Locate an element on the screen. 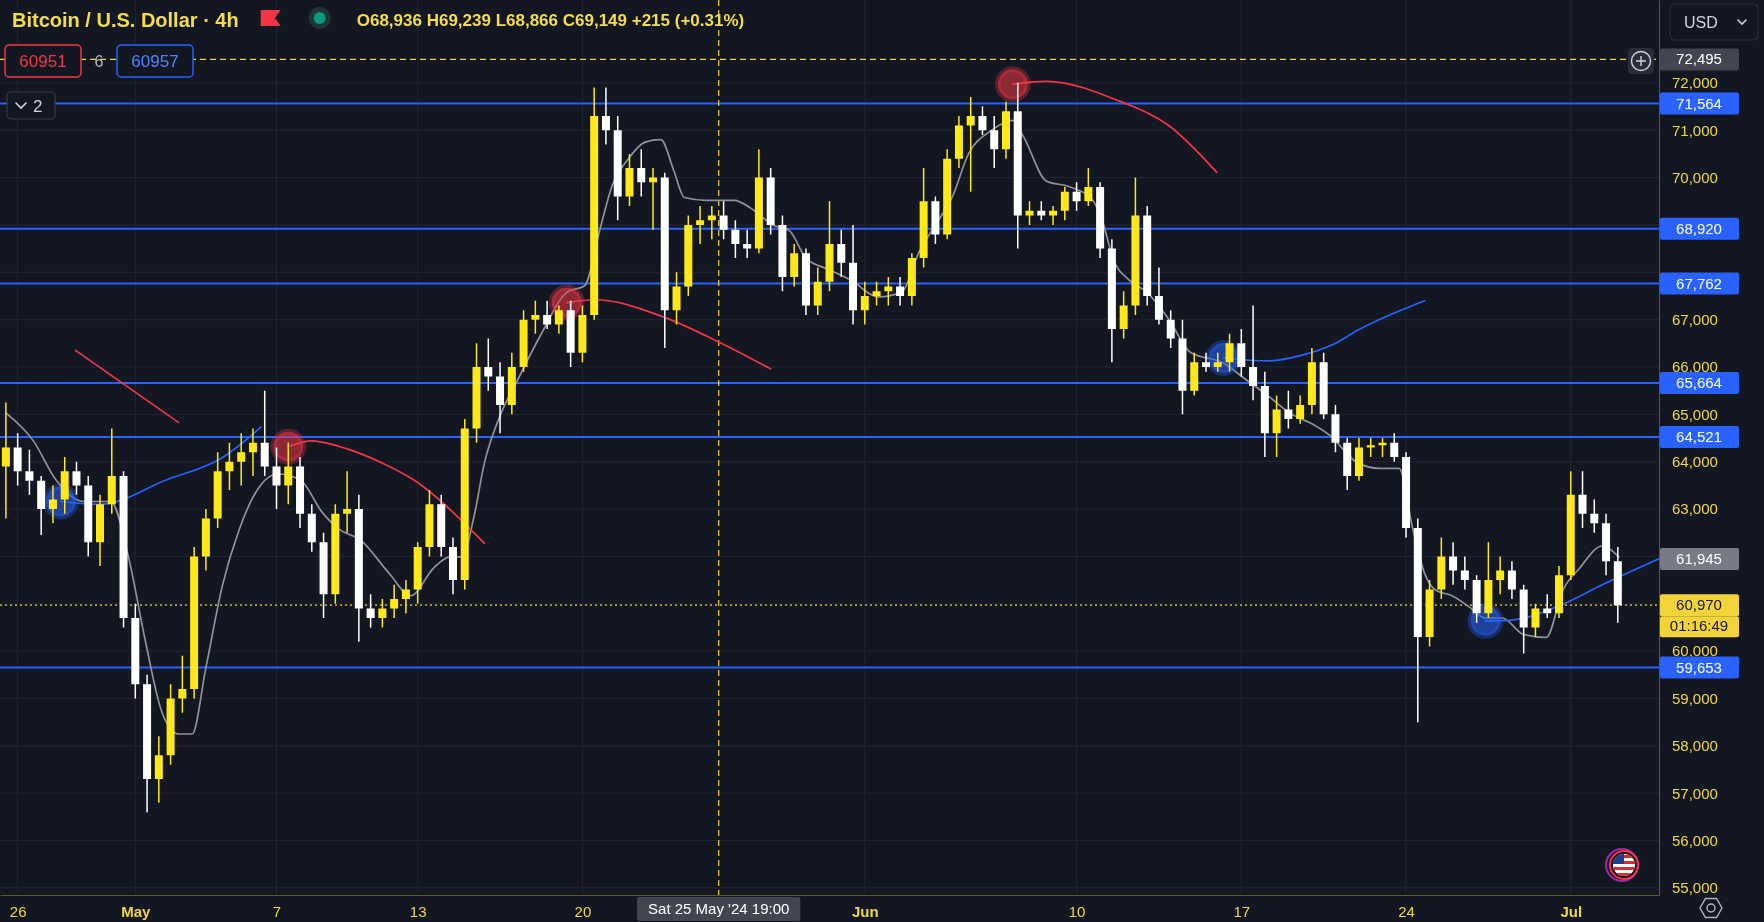  x-tick-label: 20 is located at coordinates (583, 911).